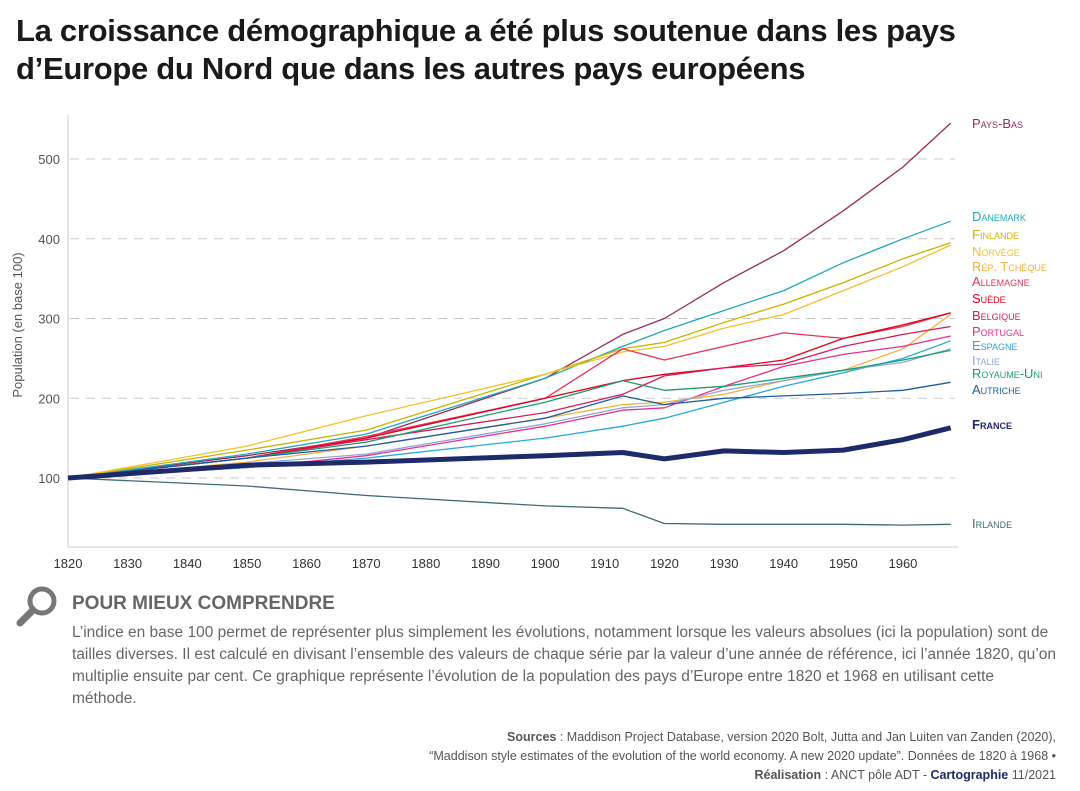 This screenshot has height=791, width=1080. Describe the element at coordinates (203, 603) in the screenshot. I see `help-title: POUR MIEUX COMPRENDRE` at that location.